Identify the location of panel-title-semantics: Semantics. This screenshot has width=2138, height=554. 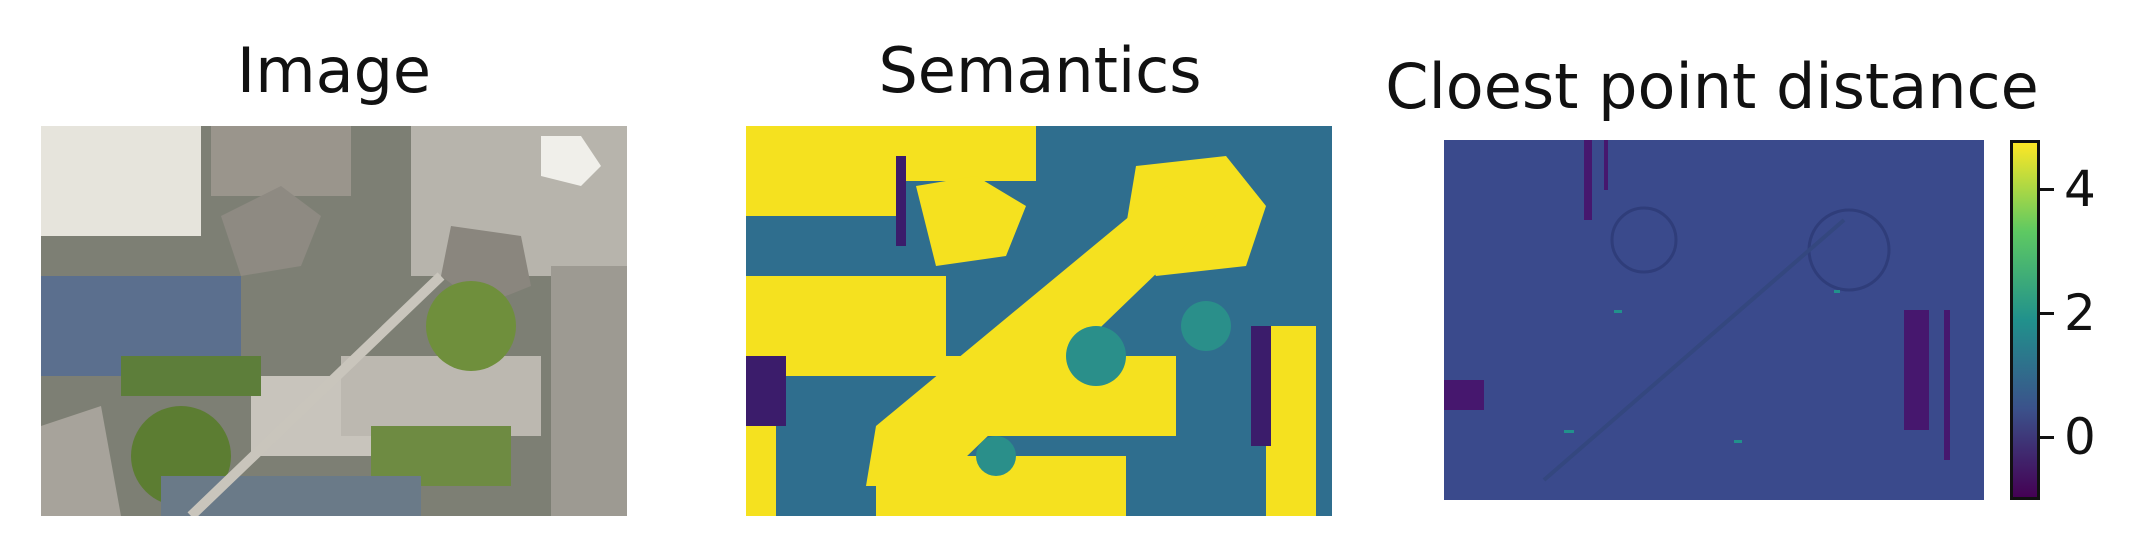
(1040, 70).